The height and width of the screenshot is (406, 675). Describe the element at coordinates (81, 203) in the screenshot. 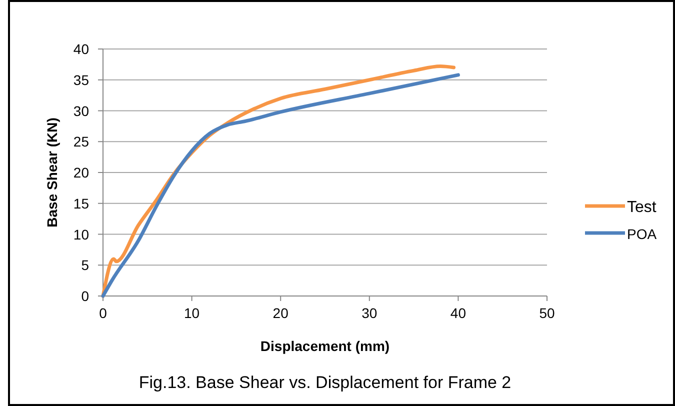

I see `y-tick-label: 15` at that location.